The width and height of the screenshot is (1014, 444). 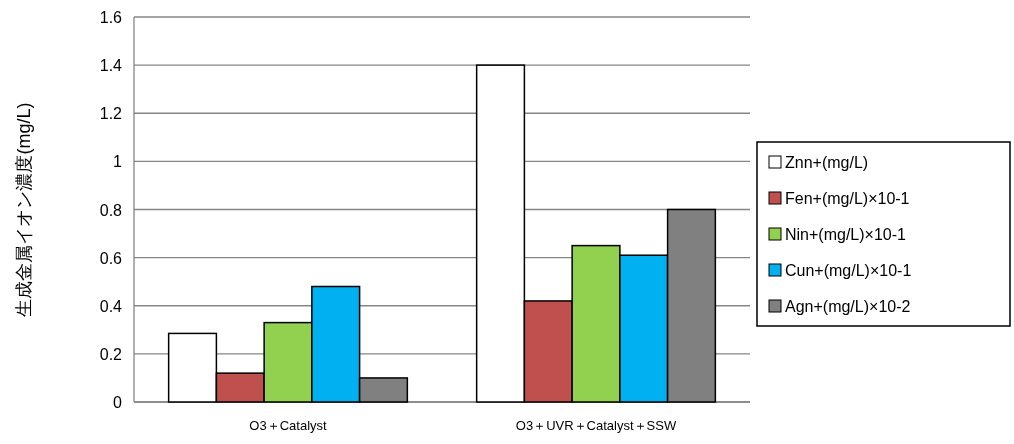 I want to click on legend-label: Cun+(mg/L)×10-1, so click(x=848, y=270).